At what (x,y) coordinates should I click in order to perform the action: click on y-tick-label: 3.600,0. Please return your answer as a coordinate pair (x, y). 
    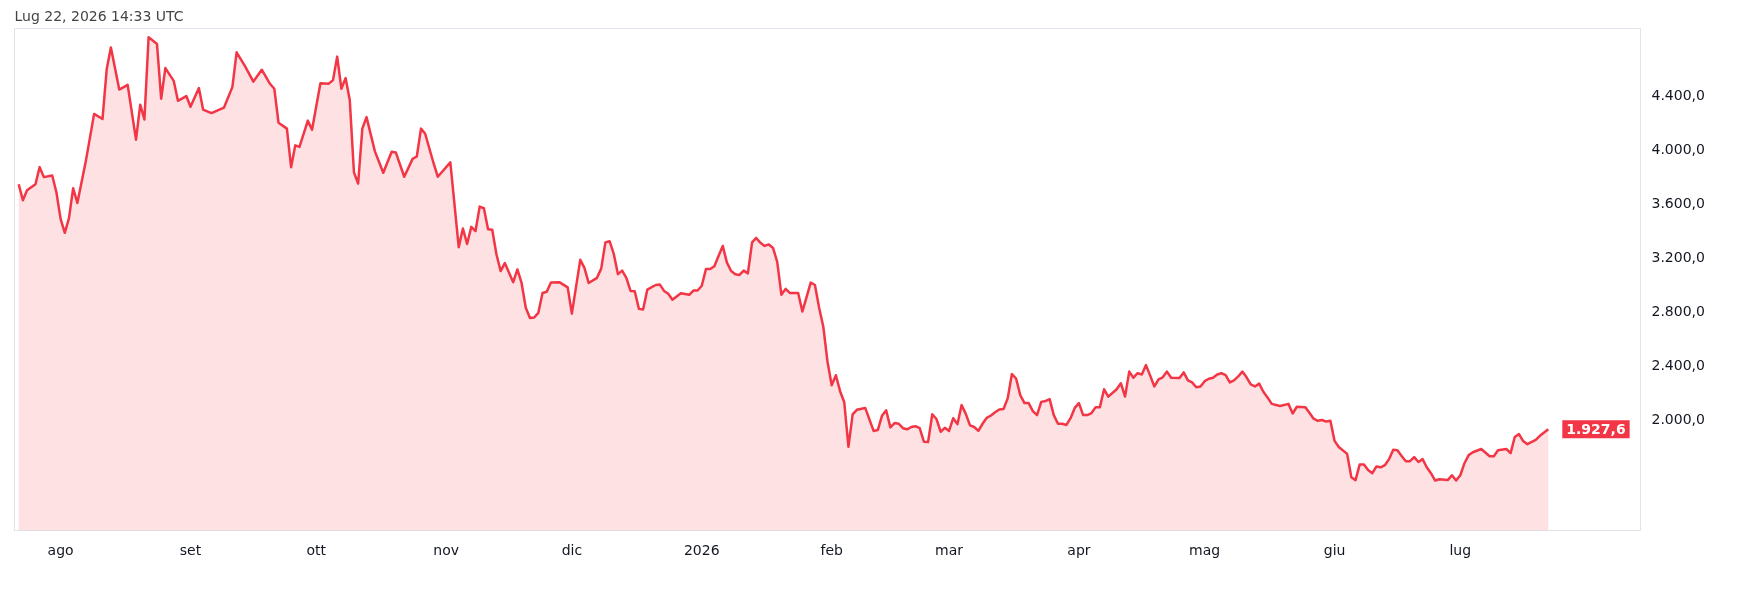
    Looking at the image, I should click on (1678, 203).